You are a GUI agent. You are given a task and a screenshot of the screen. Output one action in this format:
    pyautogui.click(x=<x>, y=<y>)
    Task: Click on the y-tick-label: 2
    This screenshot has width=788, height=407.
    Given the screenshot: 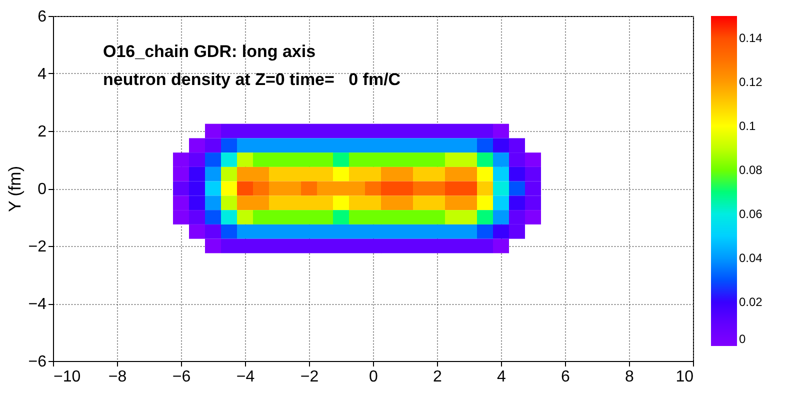 What is the action you would take?
    pyautogui.click(x=42, y=132)
    